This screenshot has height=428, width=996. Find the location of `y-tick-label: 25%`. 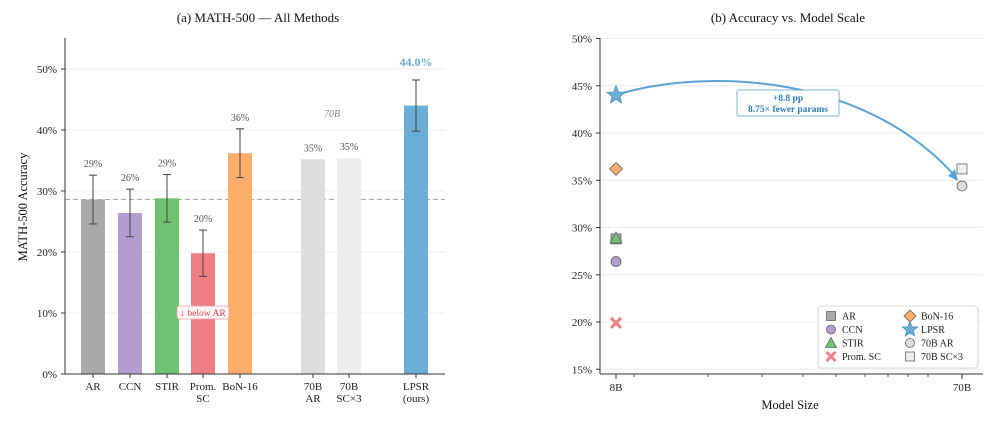

y-tick-label: 25% is located at coordinates (582, 276).